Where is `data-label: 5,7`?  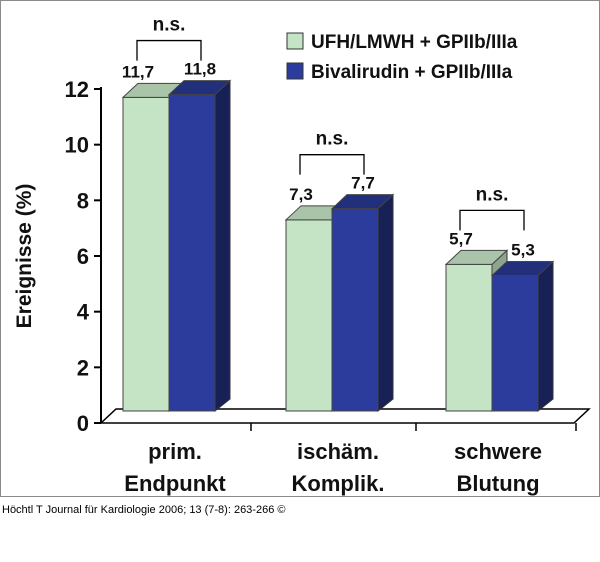 data-label: 5,7 is located at coordinates (461, 238).